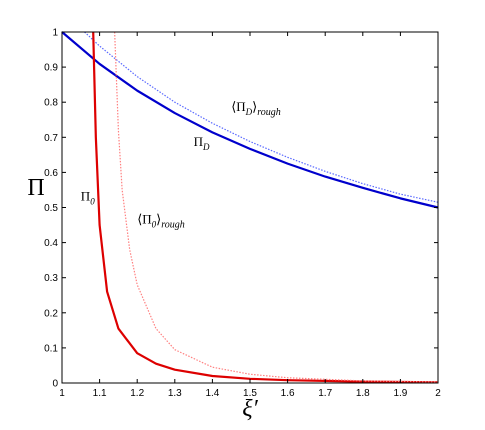 The width and height of the screenshot is (485, 430). I want to click on y-tick-label: 0, so click(55, 384).